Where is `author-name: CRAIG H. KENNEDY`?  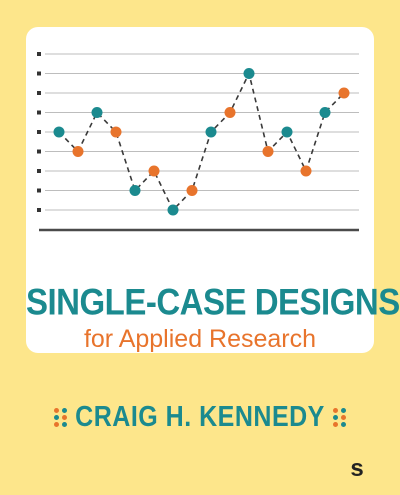 author-name: CRAIG H. KENNEDY is located at coordinates (200, 416).